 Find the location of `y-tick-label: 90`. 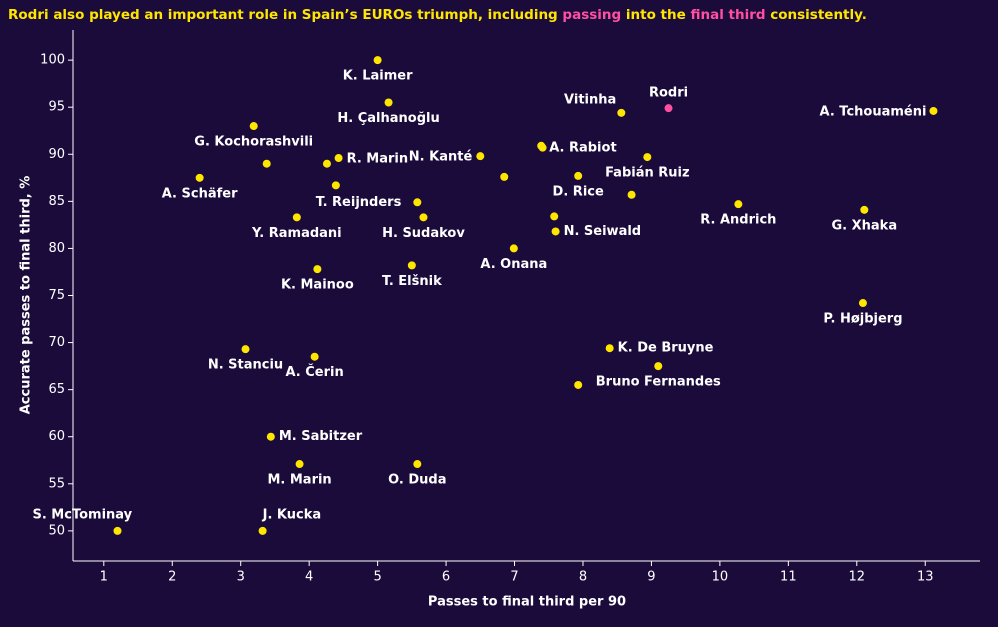

y-tick-label: 90 is located at coordinates (56, 154).